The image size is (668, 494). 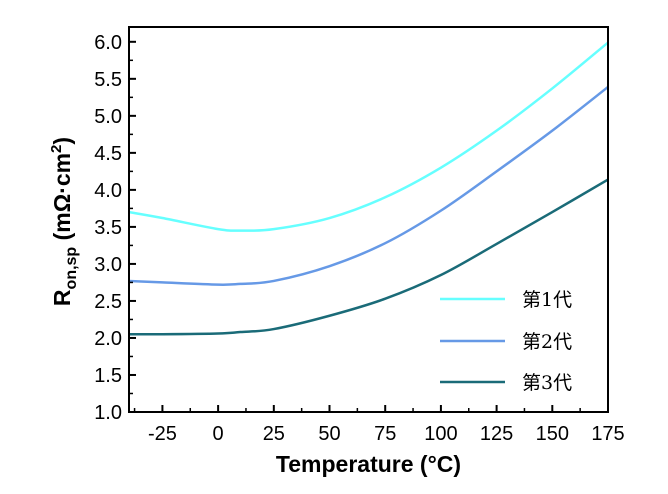 I want to click on y-axis-title-superscript: 2, so click(x=56, y=149).